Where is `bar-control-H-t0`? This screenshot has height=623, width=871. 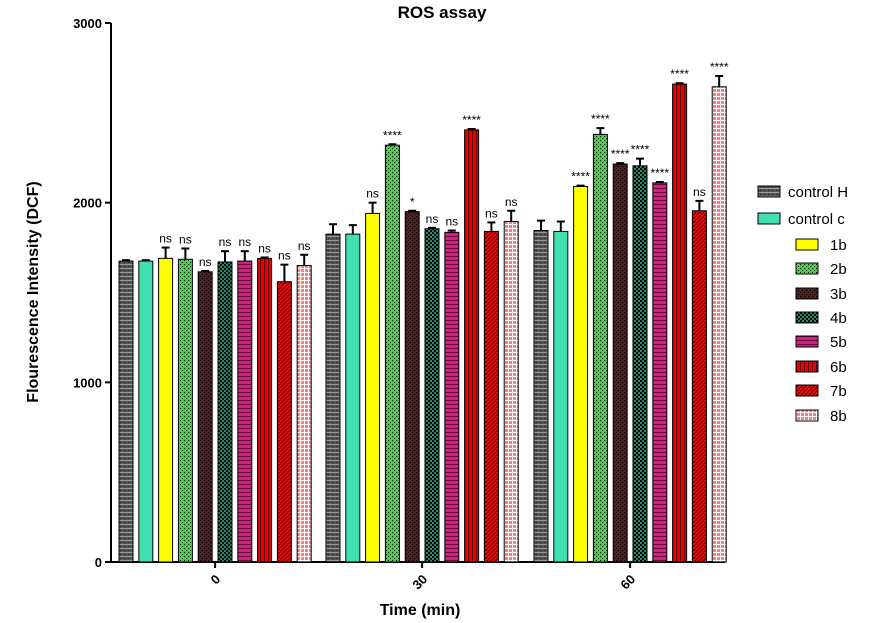 bar-control-H-t0 is located at coordinates (126, 411).